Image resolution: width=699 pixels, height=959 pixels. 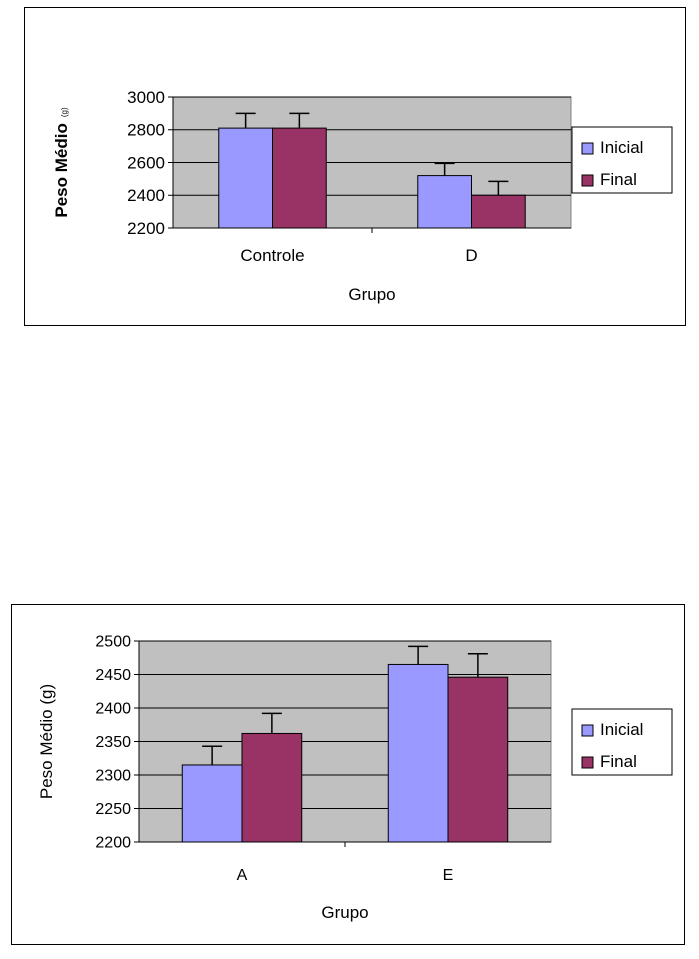 What do you see at coordinates (113, 776) in the screenshot?
I see `y-tick-label: 2300` at bounding box center [113, 776].